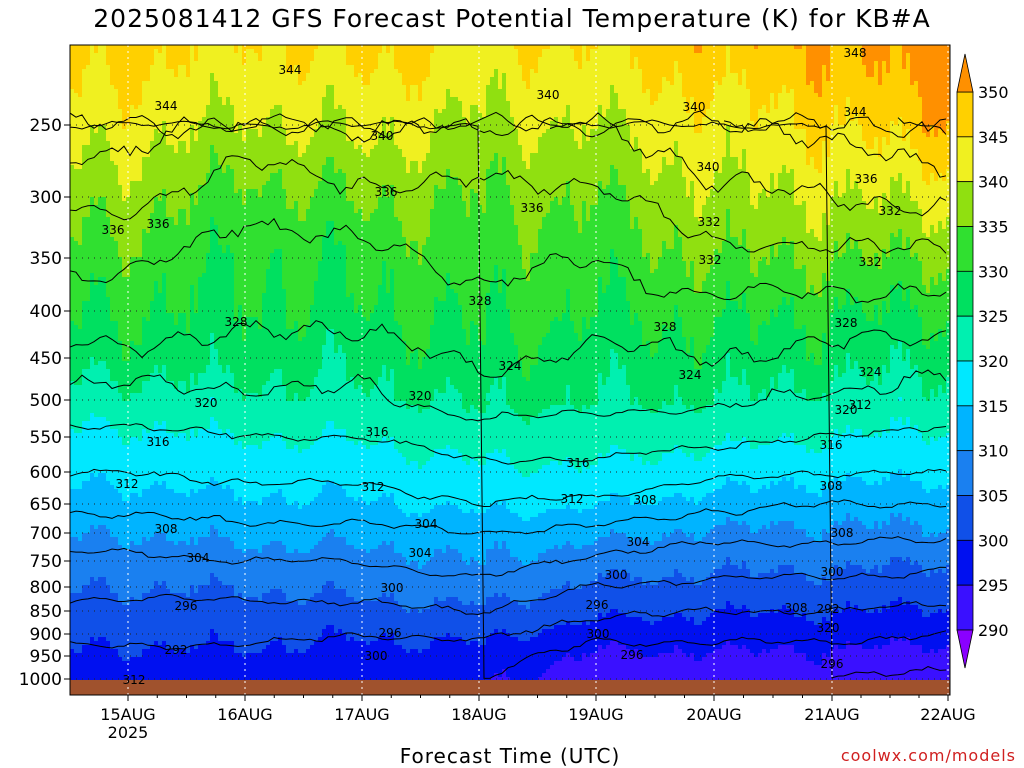 The image size is (1024, 768). Describe the element at coordinates (244, 714) in the screenshot. I see `x-tick-label: 16AUG` at that location.